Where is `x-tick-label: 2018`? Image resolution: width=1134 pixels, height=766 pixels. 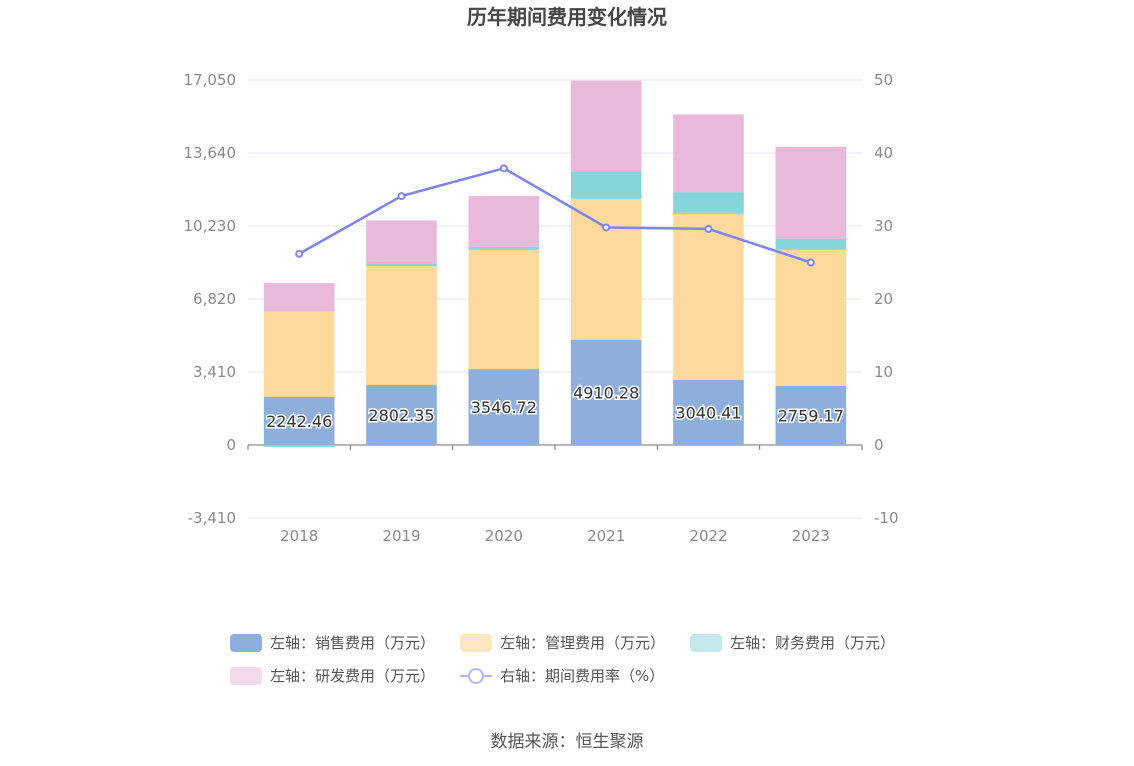
x-tick-label: 2018 is located at coordinates (299, 536).